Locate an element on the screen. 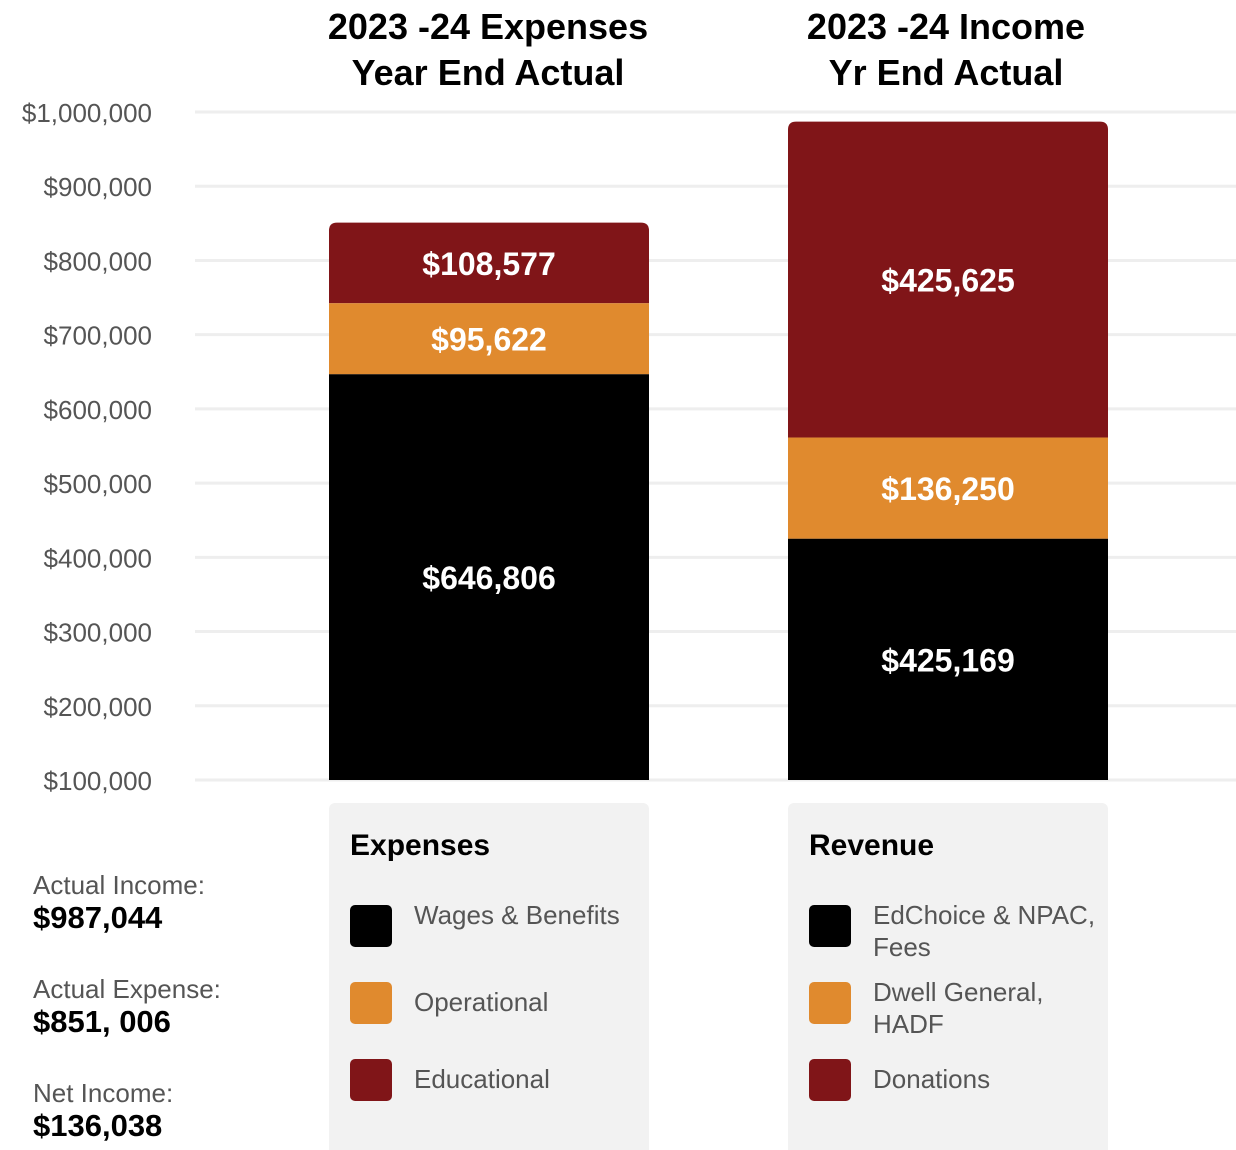 This screenshot has height=1150, width=1236. y-tick-label: $700,000 is located at coordinates (98, 336).